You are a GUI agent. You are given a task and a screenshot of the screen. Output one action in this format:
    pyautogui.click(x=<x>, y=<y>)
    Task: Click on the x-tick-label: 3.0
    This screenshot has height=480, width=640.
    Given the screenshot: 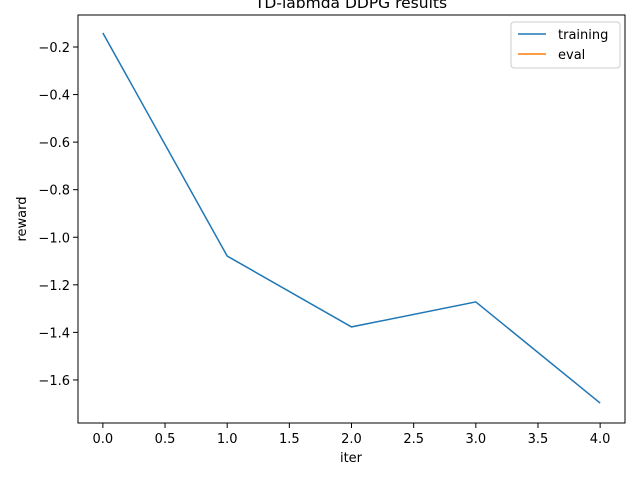 What is the action you would take?
    pyautogui.click(x=475, y=439)
    